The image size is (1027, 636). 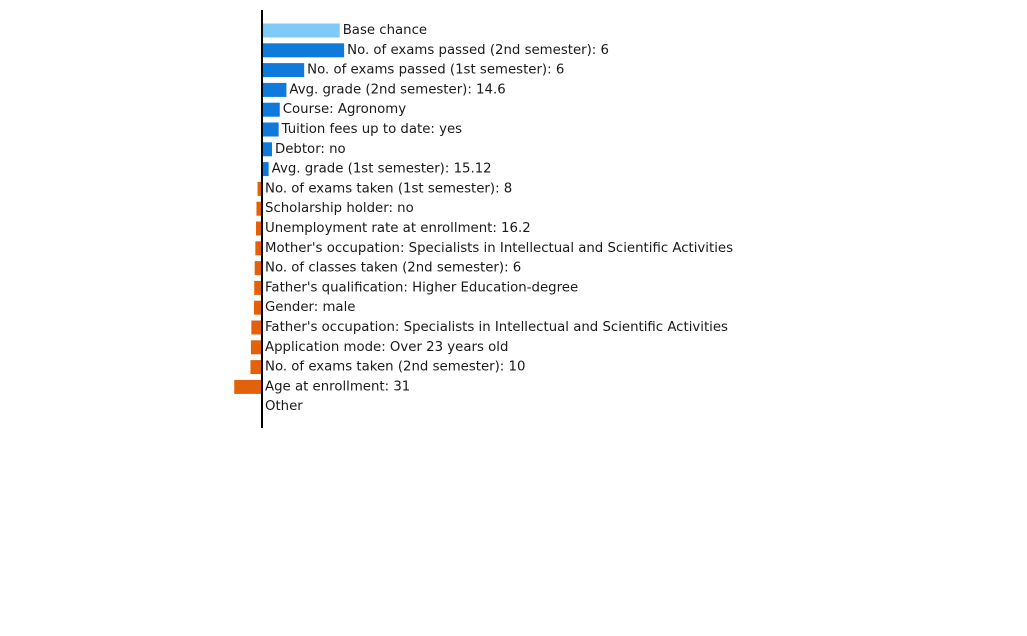 I want to click on bar-label-5: Tuition fees up to date: yes, so click(x=372, y=129).